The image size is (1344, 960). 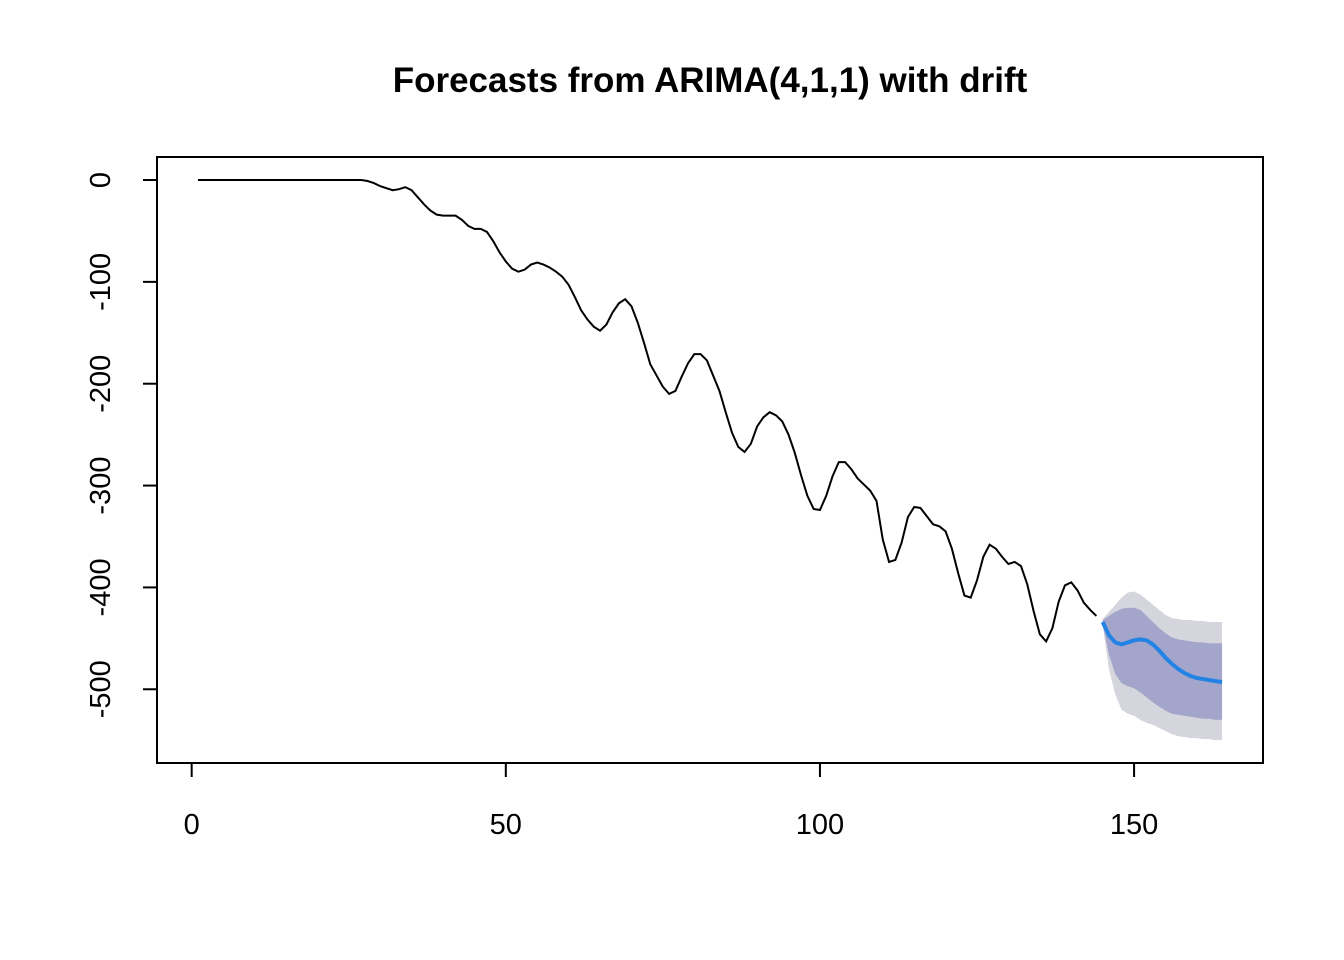 What do you see at coordinates (1134, 825) in the screenshot?
I see `x-tick-label: 150` at bounding box center [1134, 825].